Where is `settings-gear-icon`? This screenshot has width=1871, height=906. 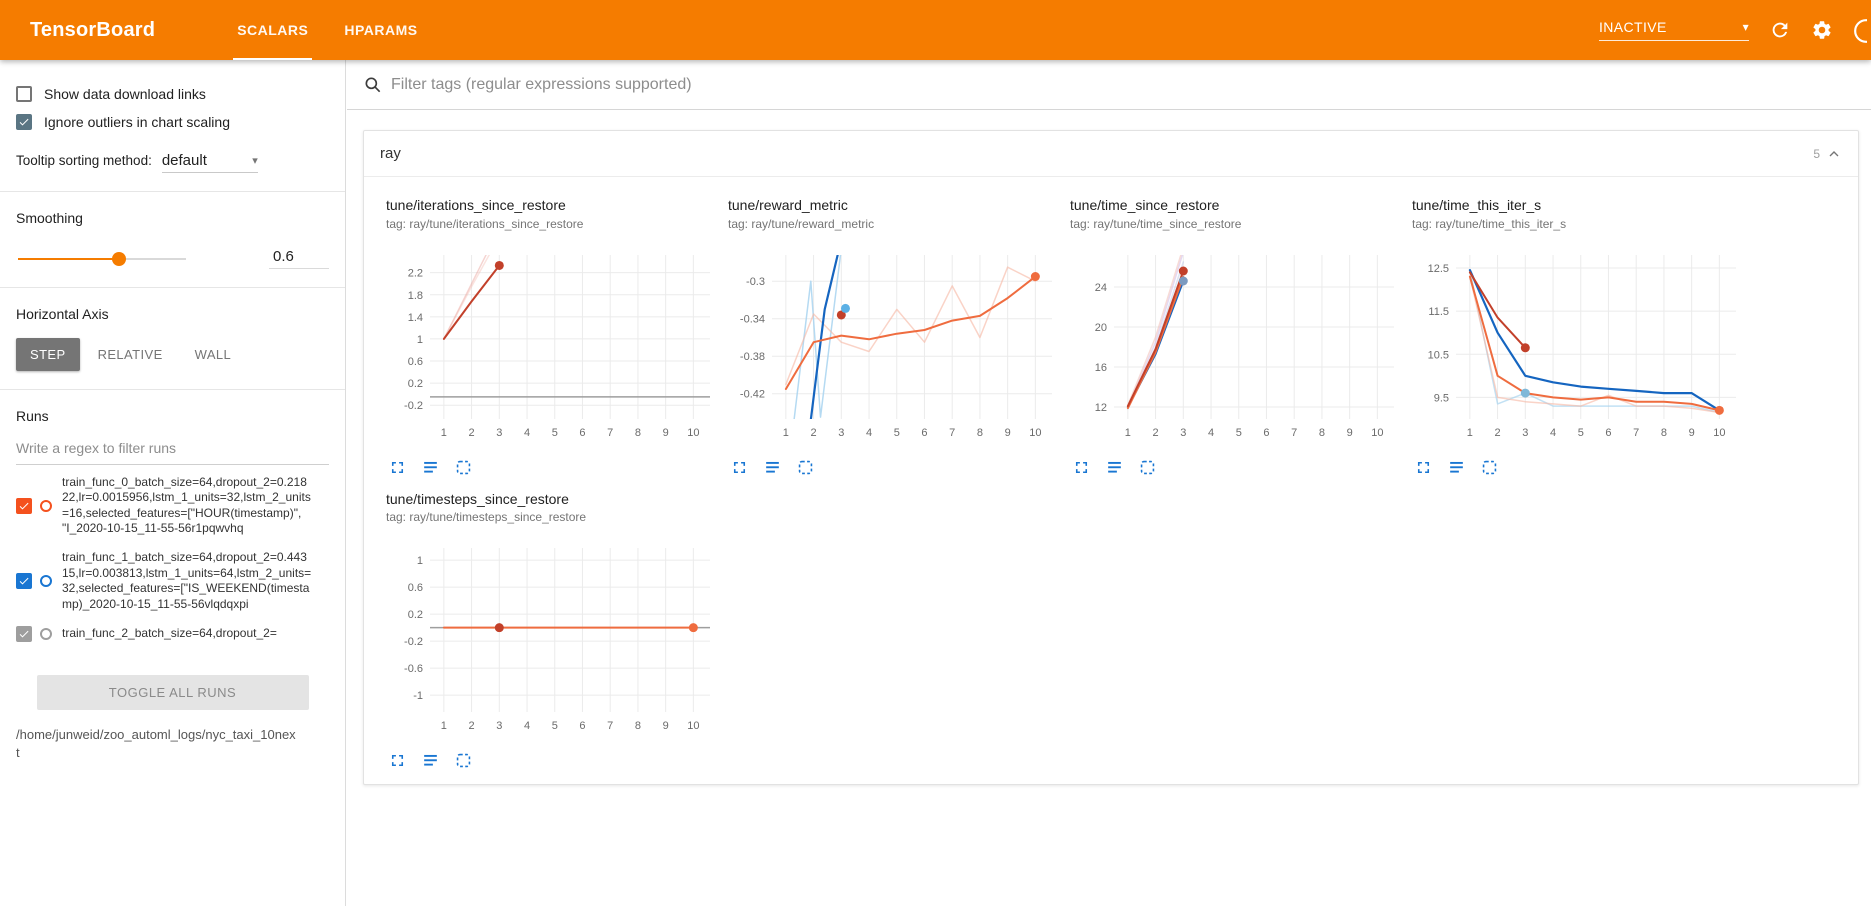
settings-gear-icon is located at coordinates (1822, 30).